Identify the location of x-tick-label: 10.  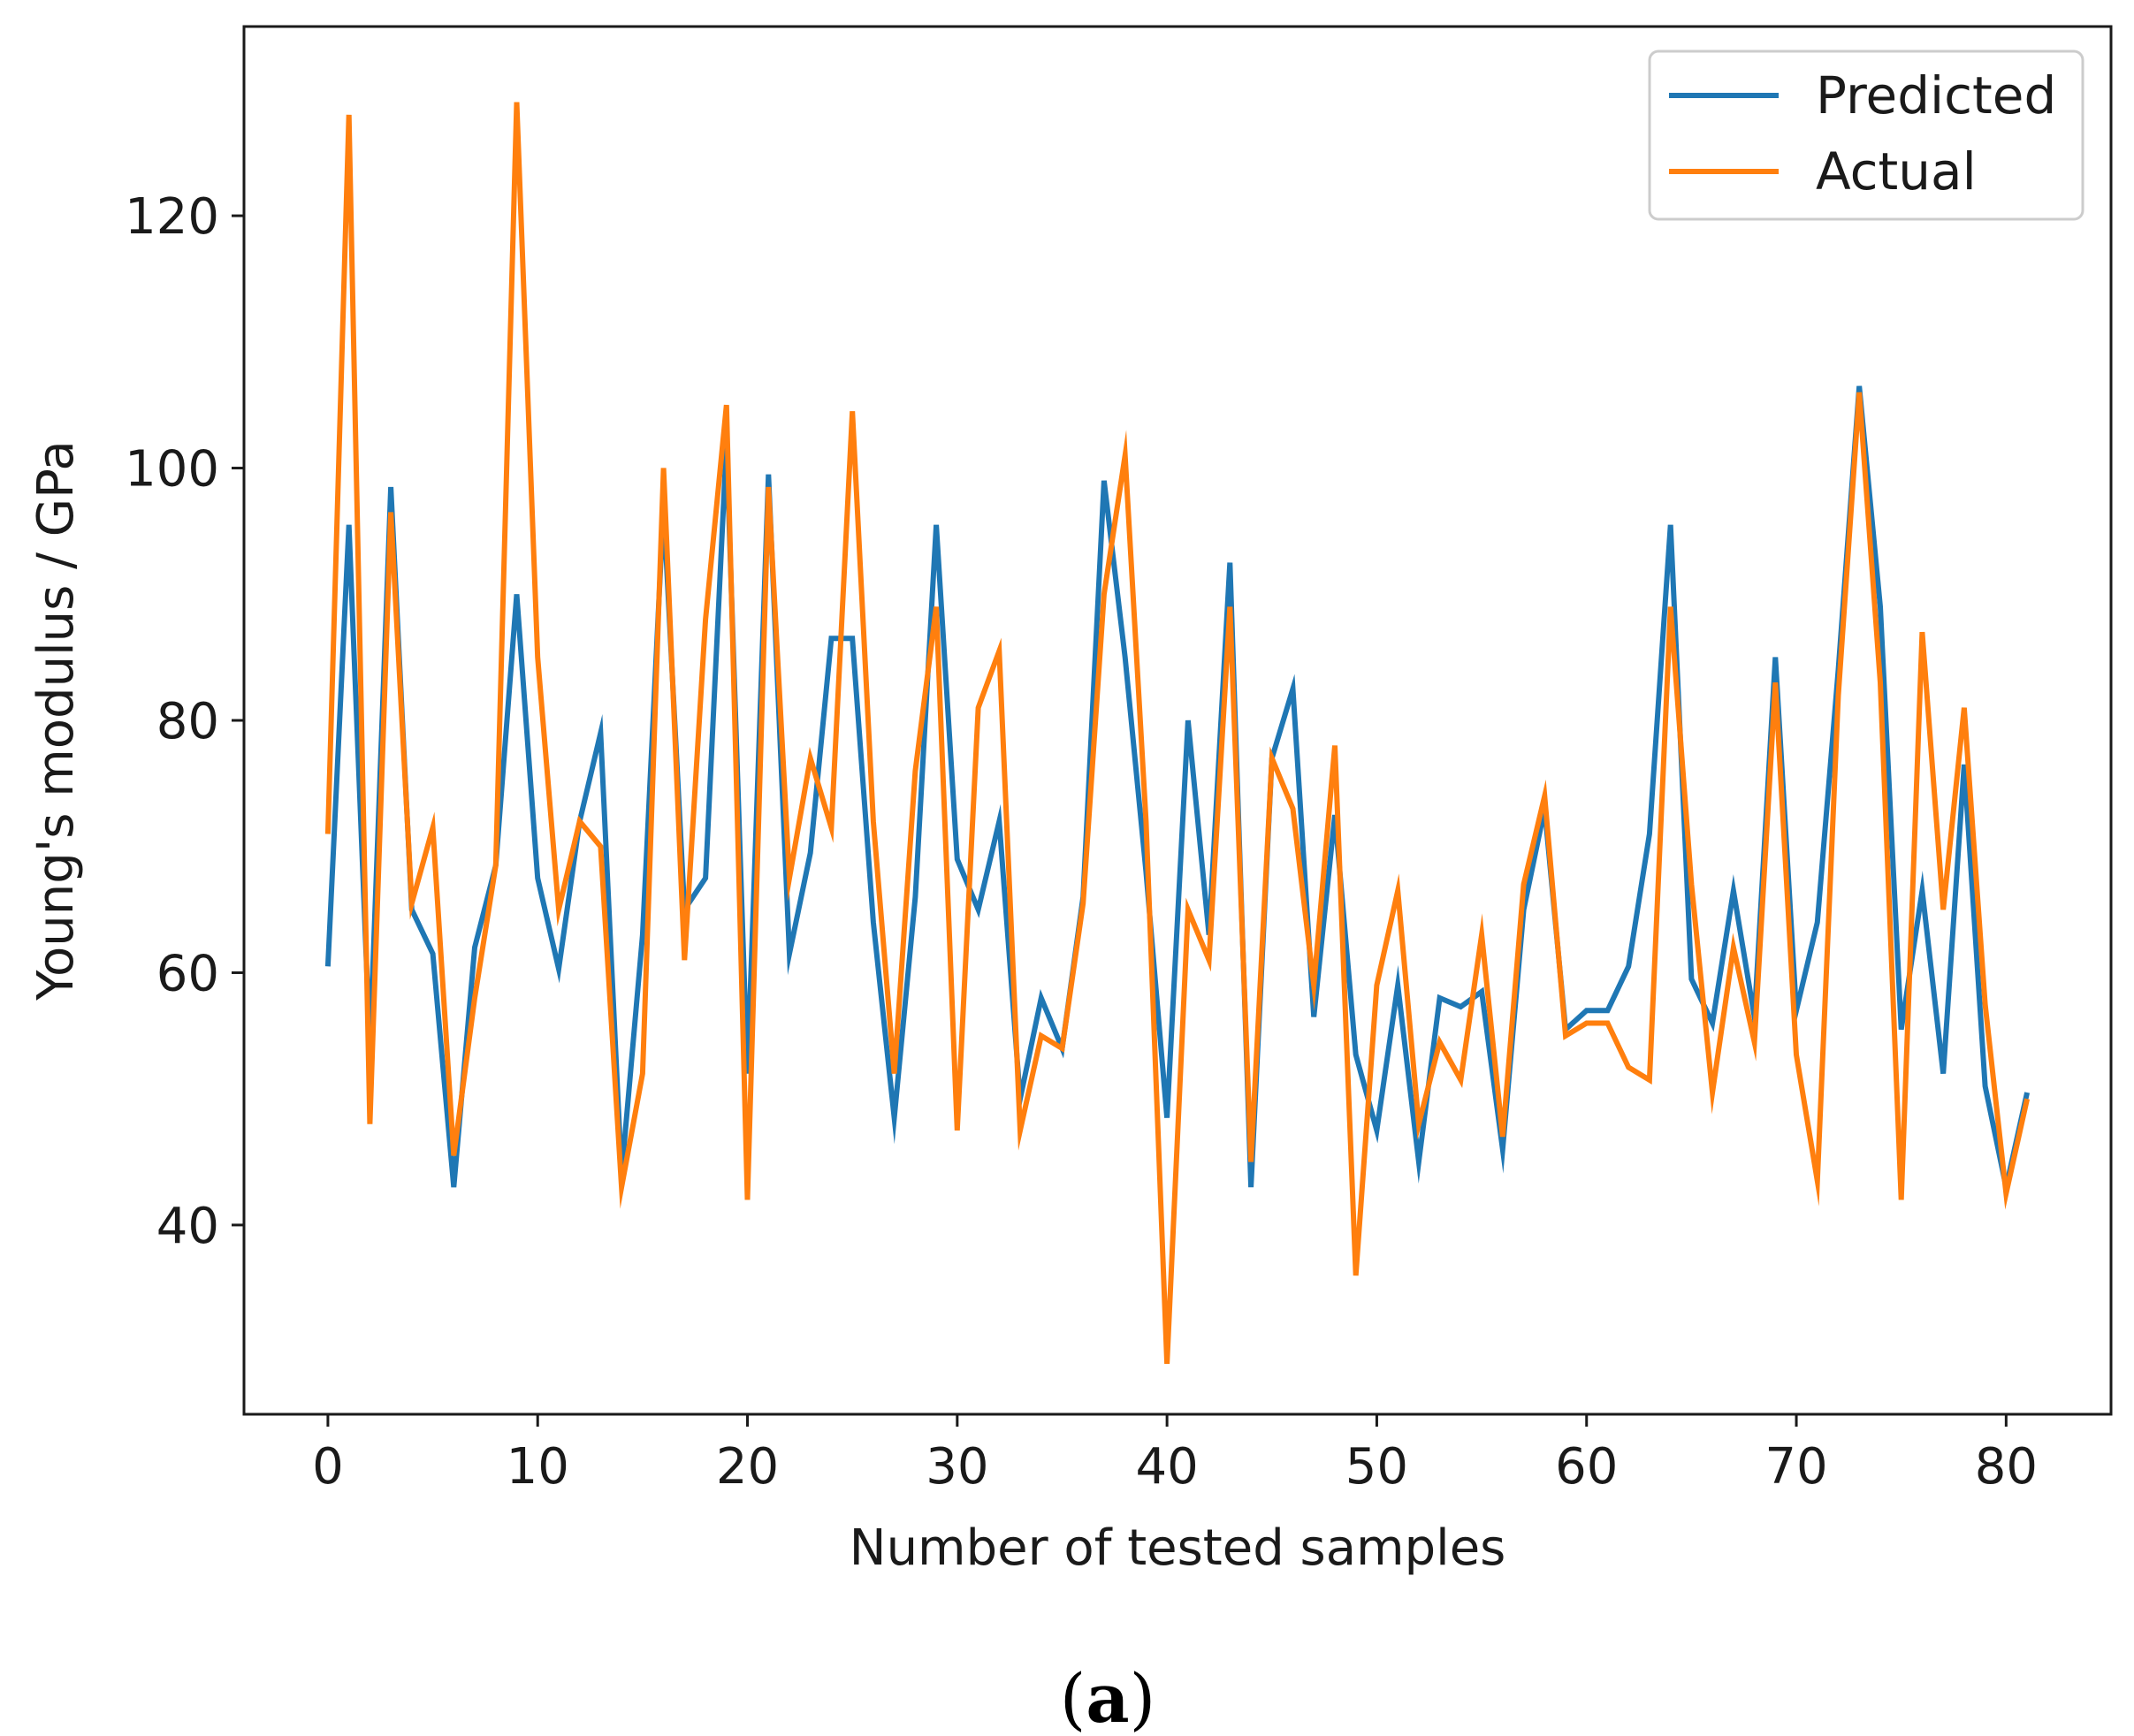
(538, 1467).